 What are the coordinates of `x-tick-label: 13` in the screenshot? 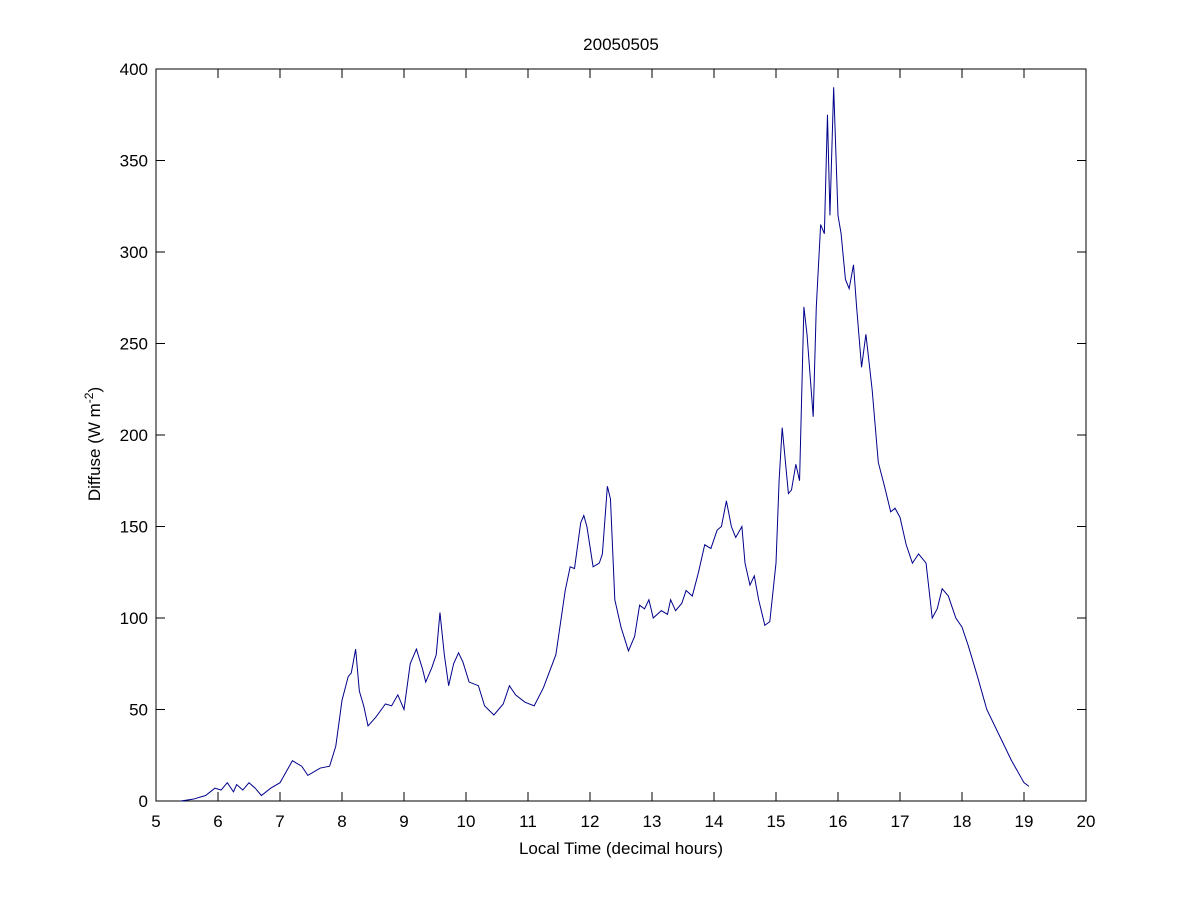 It's located at (652, 821).